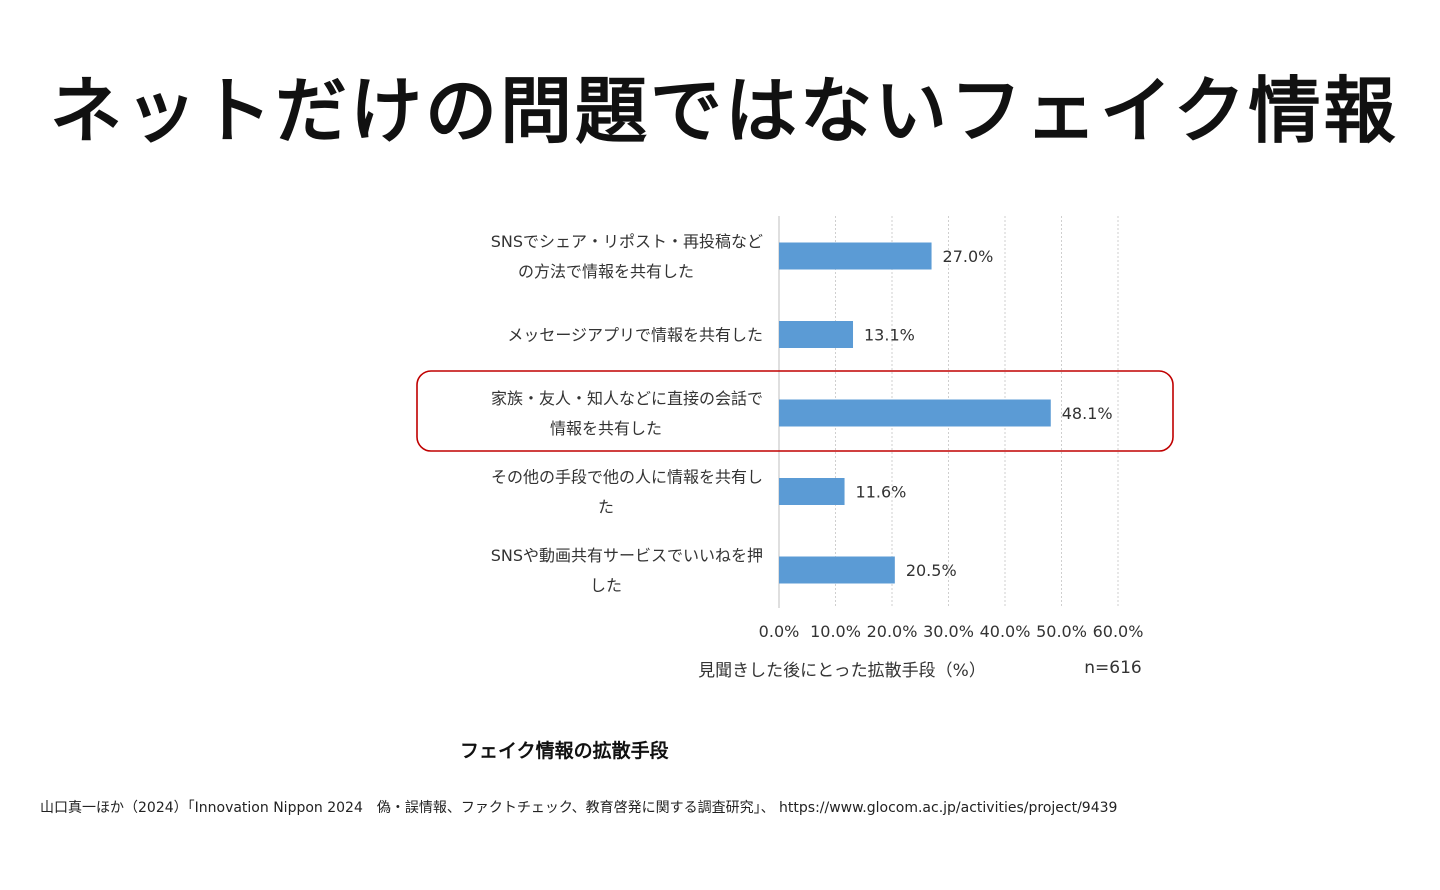 This screenshot has height=890, width=1440. What do you see at coordinates (1061, 631) in the screenshot?
I see `x-tick-label-5: 50.0%` at bounding box center [1061, 631].